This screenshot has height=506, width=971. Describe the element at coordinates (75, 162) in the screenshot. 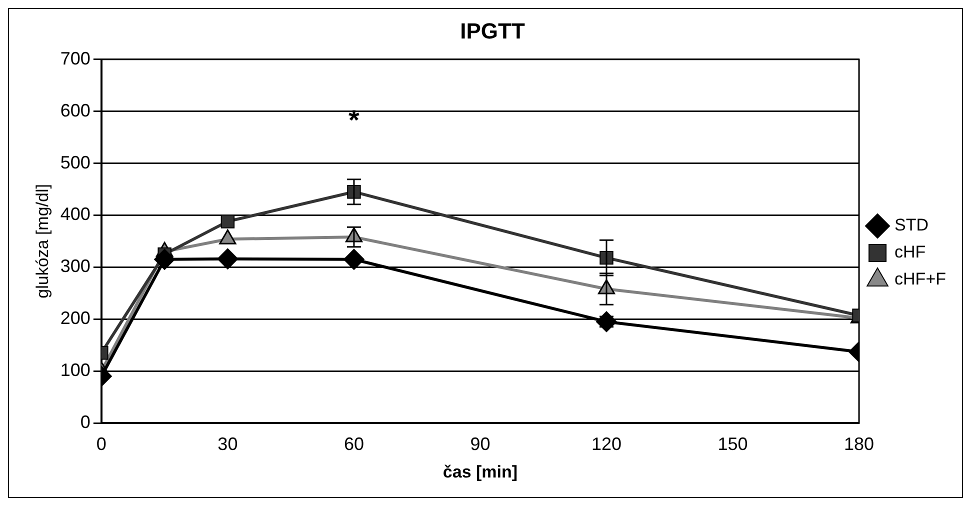

I see `y-tick-label: 500` at that location.